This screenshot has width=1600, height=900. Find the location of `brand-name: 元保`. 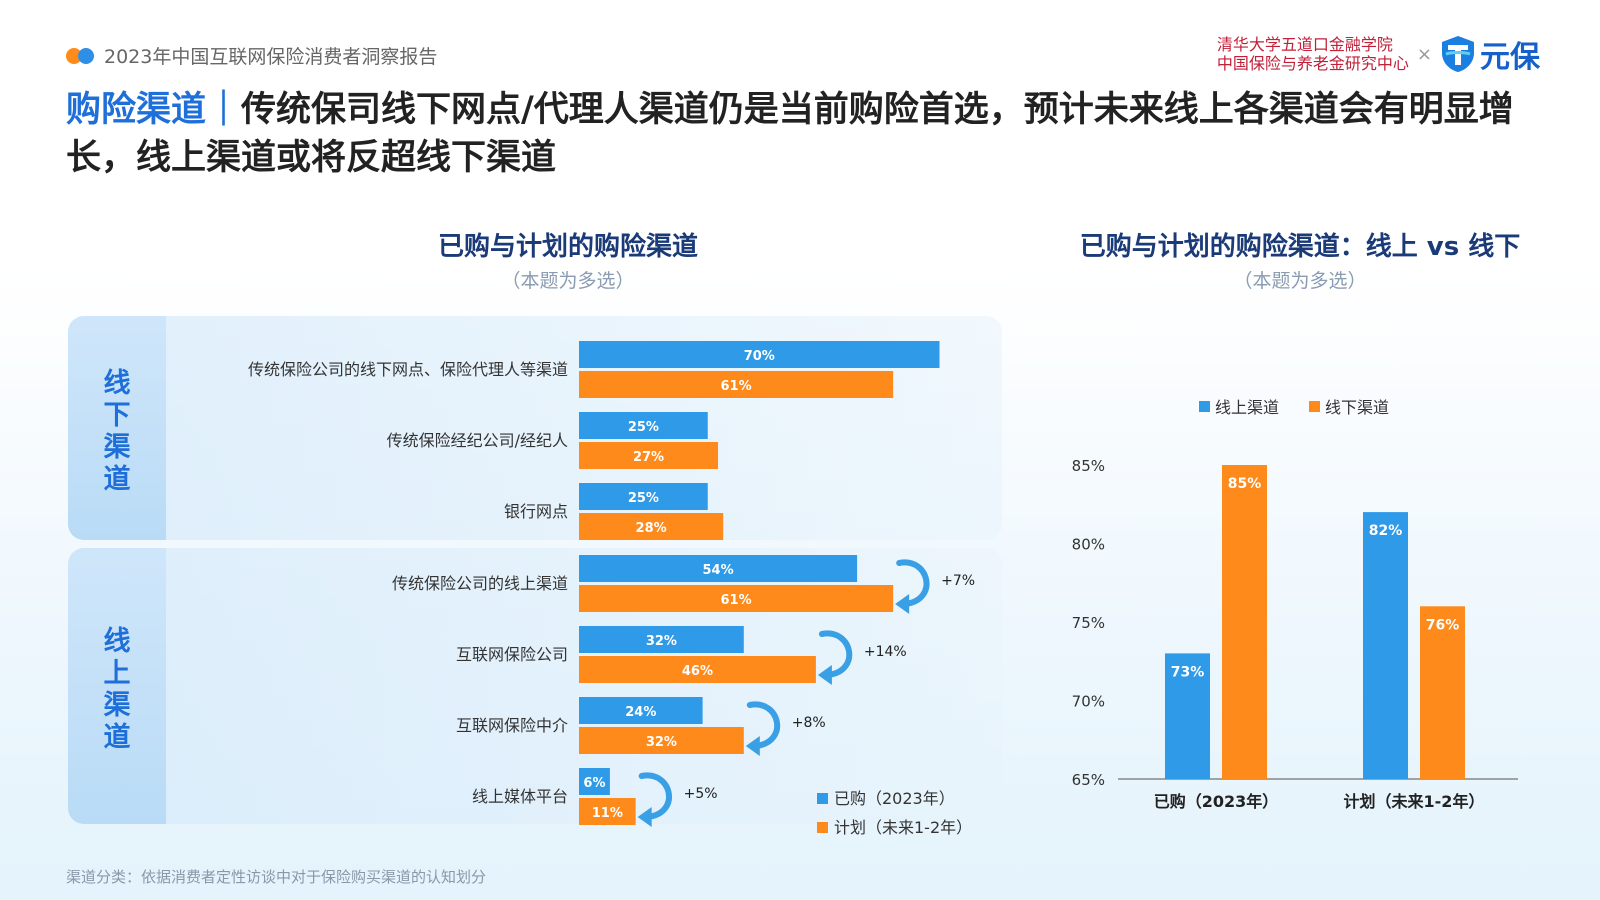

brand-name: 元保 is located at coordinates (1510, 57).